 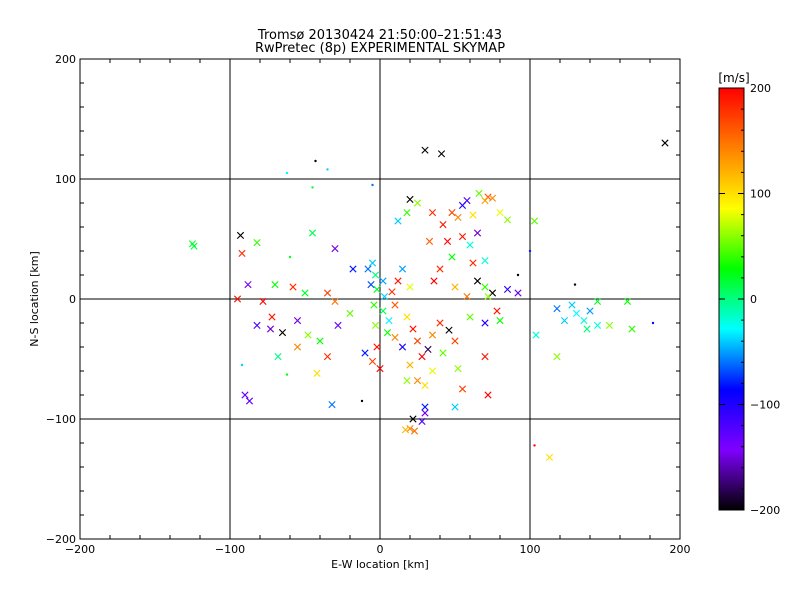 I want to click on y-axis-label: N-S location [km], so click(x=34, y=299).